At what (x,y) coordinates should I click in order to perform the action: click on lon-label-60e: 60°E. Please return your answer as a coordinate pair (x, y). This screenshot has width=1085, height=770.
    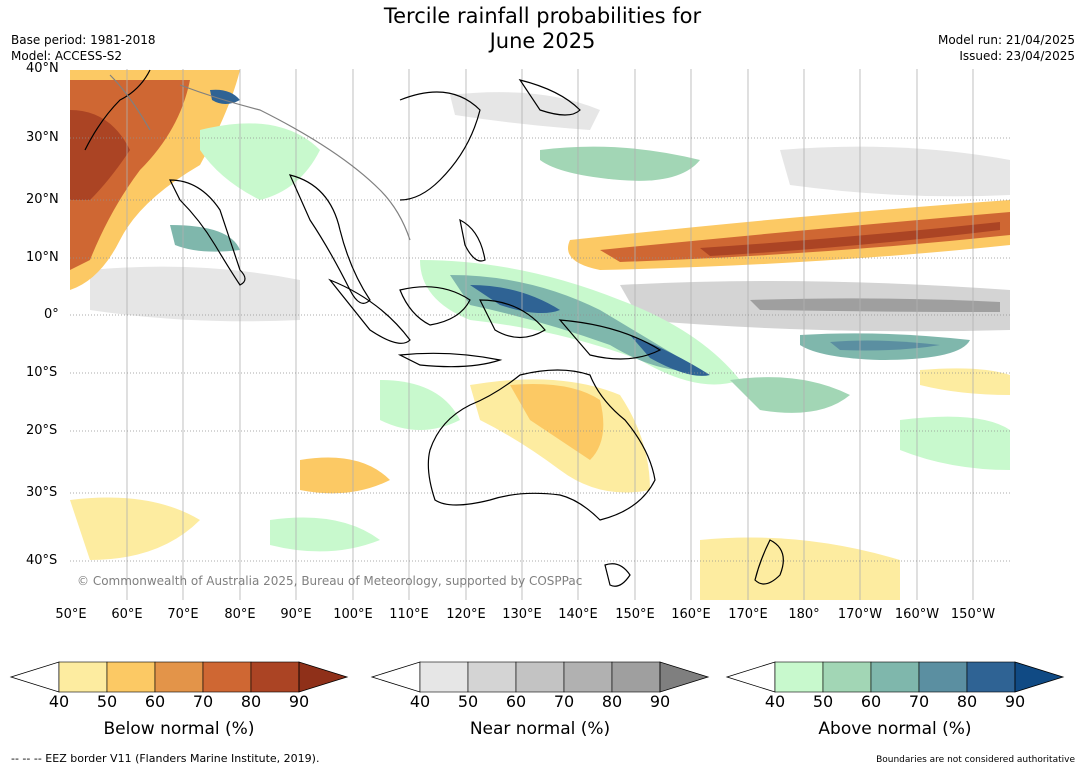
    Looking at the image, I should click on (127, 614).